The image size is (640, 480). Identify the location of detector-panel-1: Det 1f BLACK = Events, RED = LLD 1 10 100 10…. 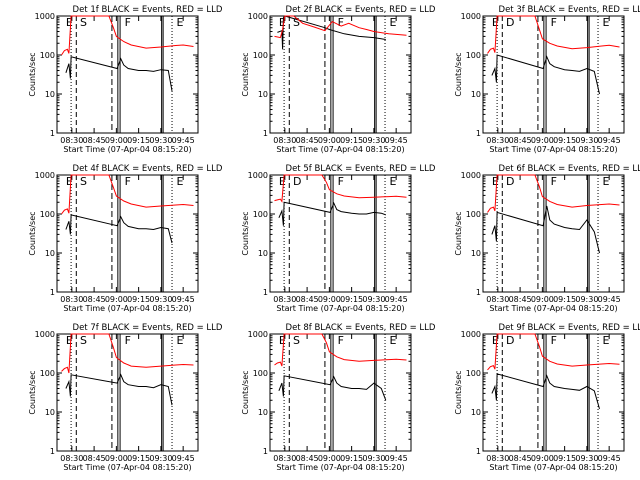
(125, 79).